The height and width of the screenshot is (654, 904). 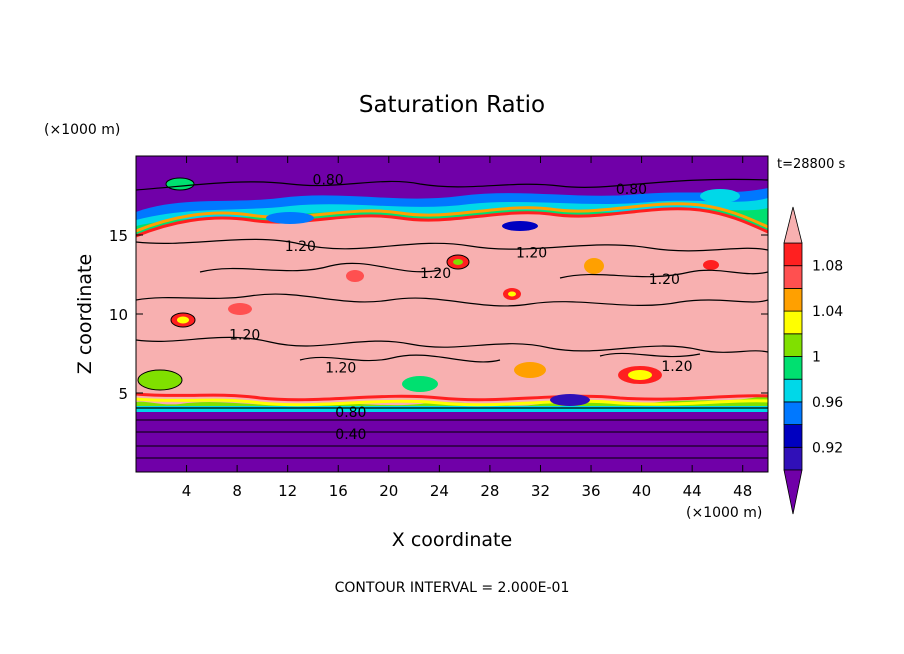 What do you see at coordinates (244, 336) in the screenshot?
I see `contour-label-6: 1.20` at bounding box center [244, 336].